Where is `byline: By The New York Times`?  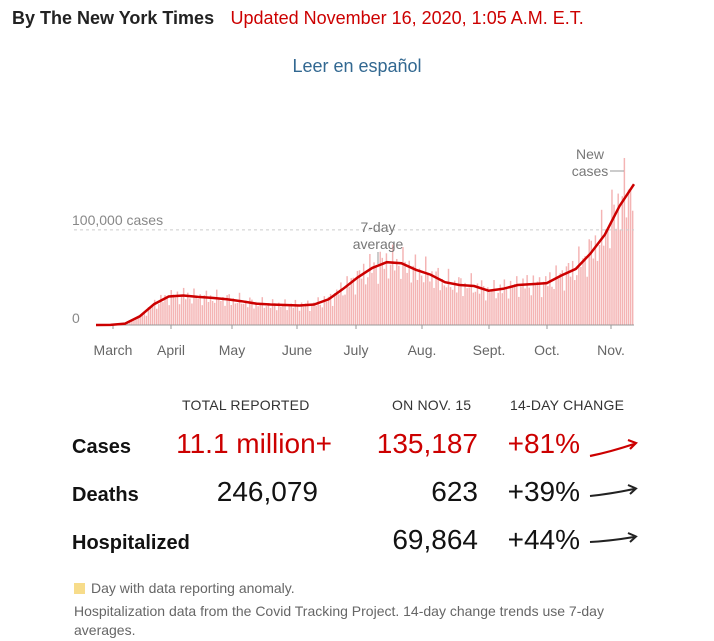 byline: By The New York Times is located at coordinates (113, 18).